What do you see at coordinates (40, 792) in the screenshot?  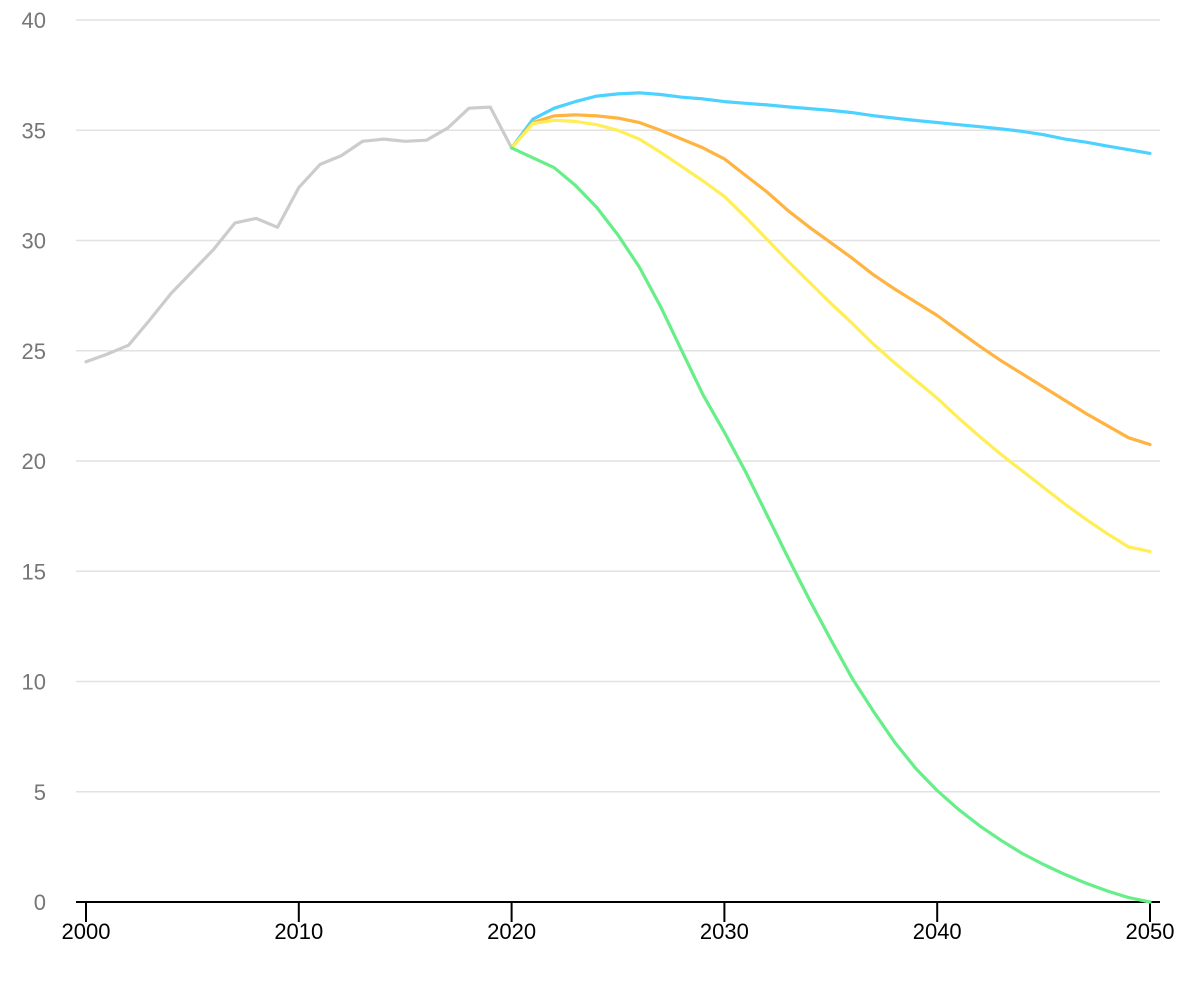 I see `y-tick-label: 5` at bounding box center [40, 792].